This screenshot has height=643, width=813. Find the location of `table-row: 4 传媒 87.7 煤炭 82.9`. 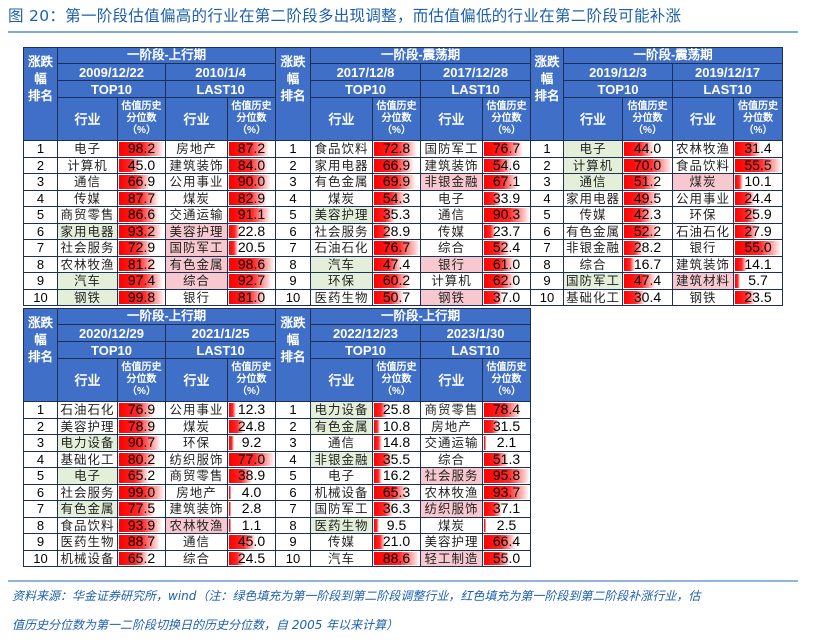

table-row: 4 传媒 87.7 煤炭 82.9 is located at coordinates (150, 198).